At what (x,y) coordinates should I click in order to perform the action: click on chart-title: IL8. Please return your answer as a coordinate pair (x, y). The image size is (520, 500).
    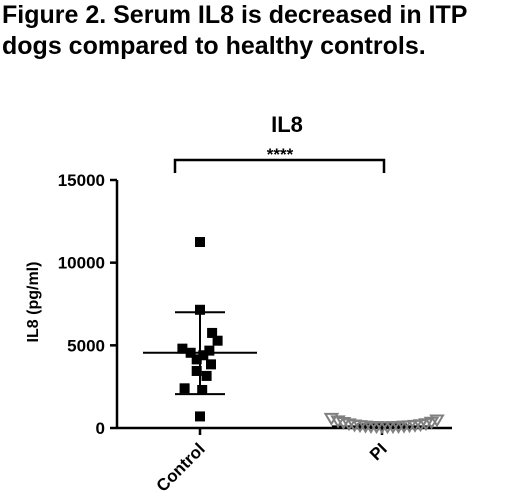
    Looking at the image, I should click on (287, 124).